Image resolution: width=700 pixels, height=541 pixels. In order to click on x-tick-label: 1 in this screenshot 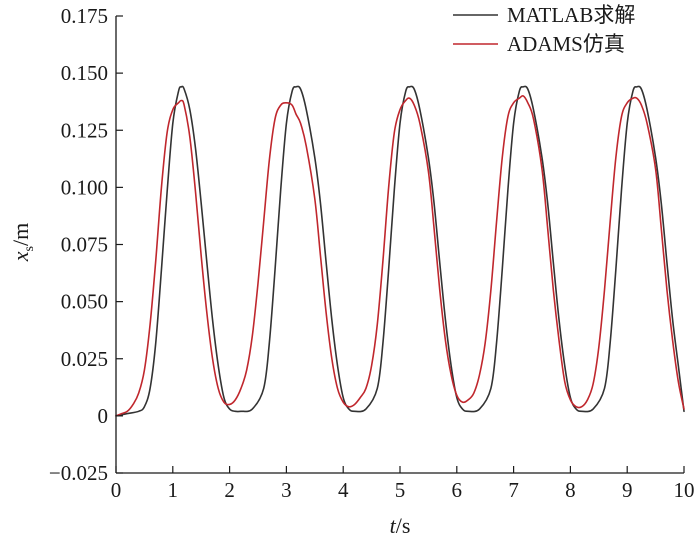, I will do `click(173, 490)`.